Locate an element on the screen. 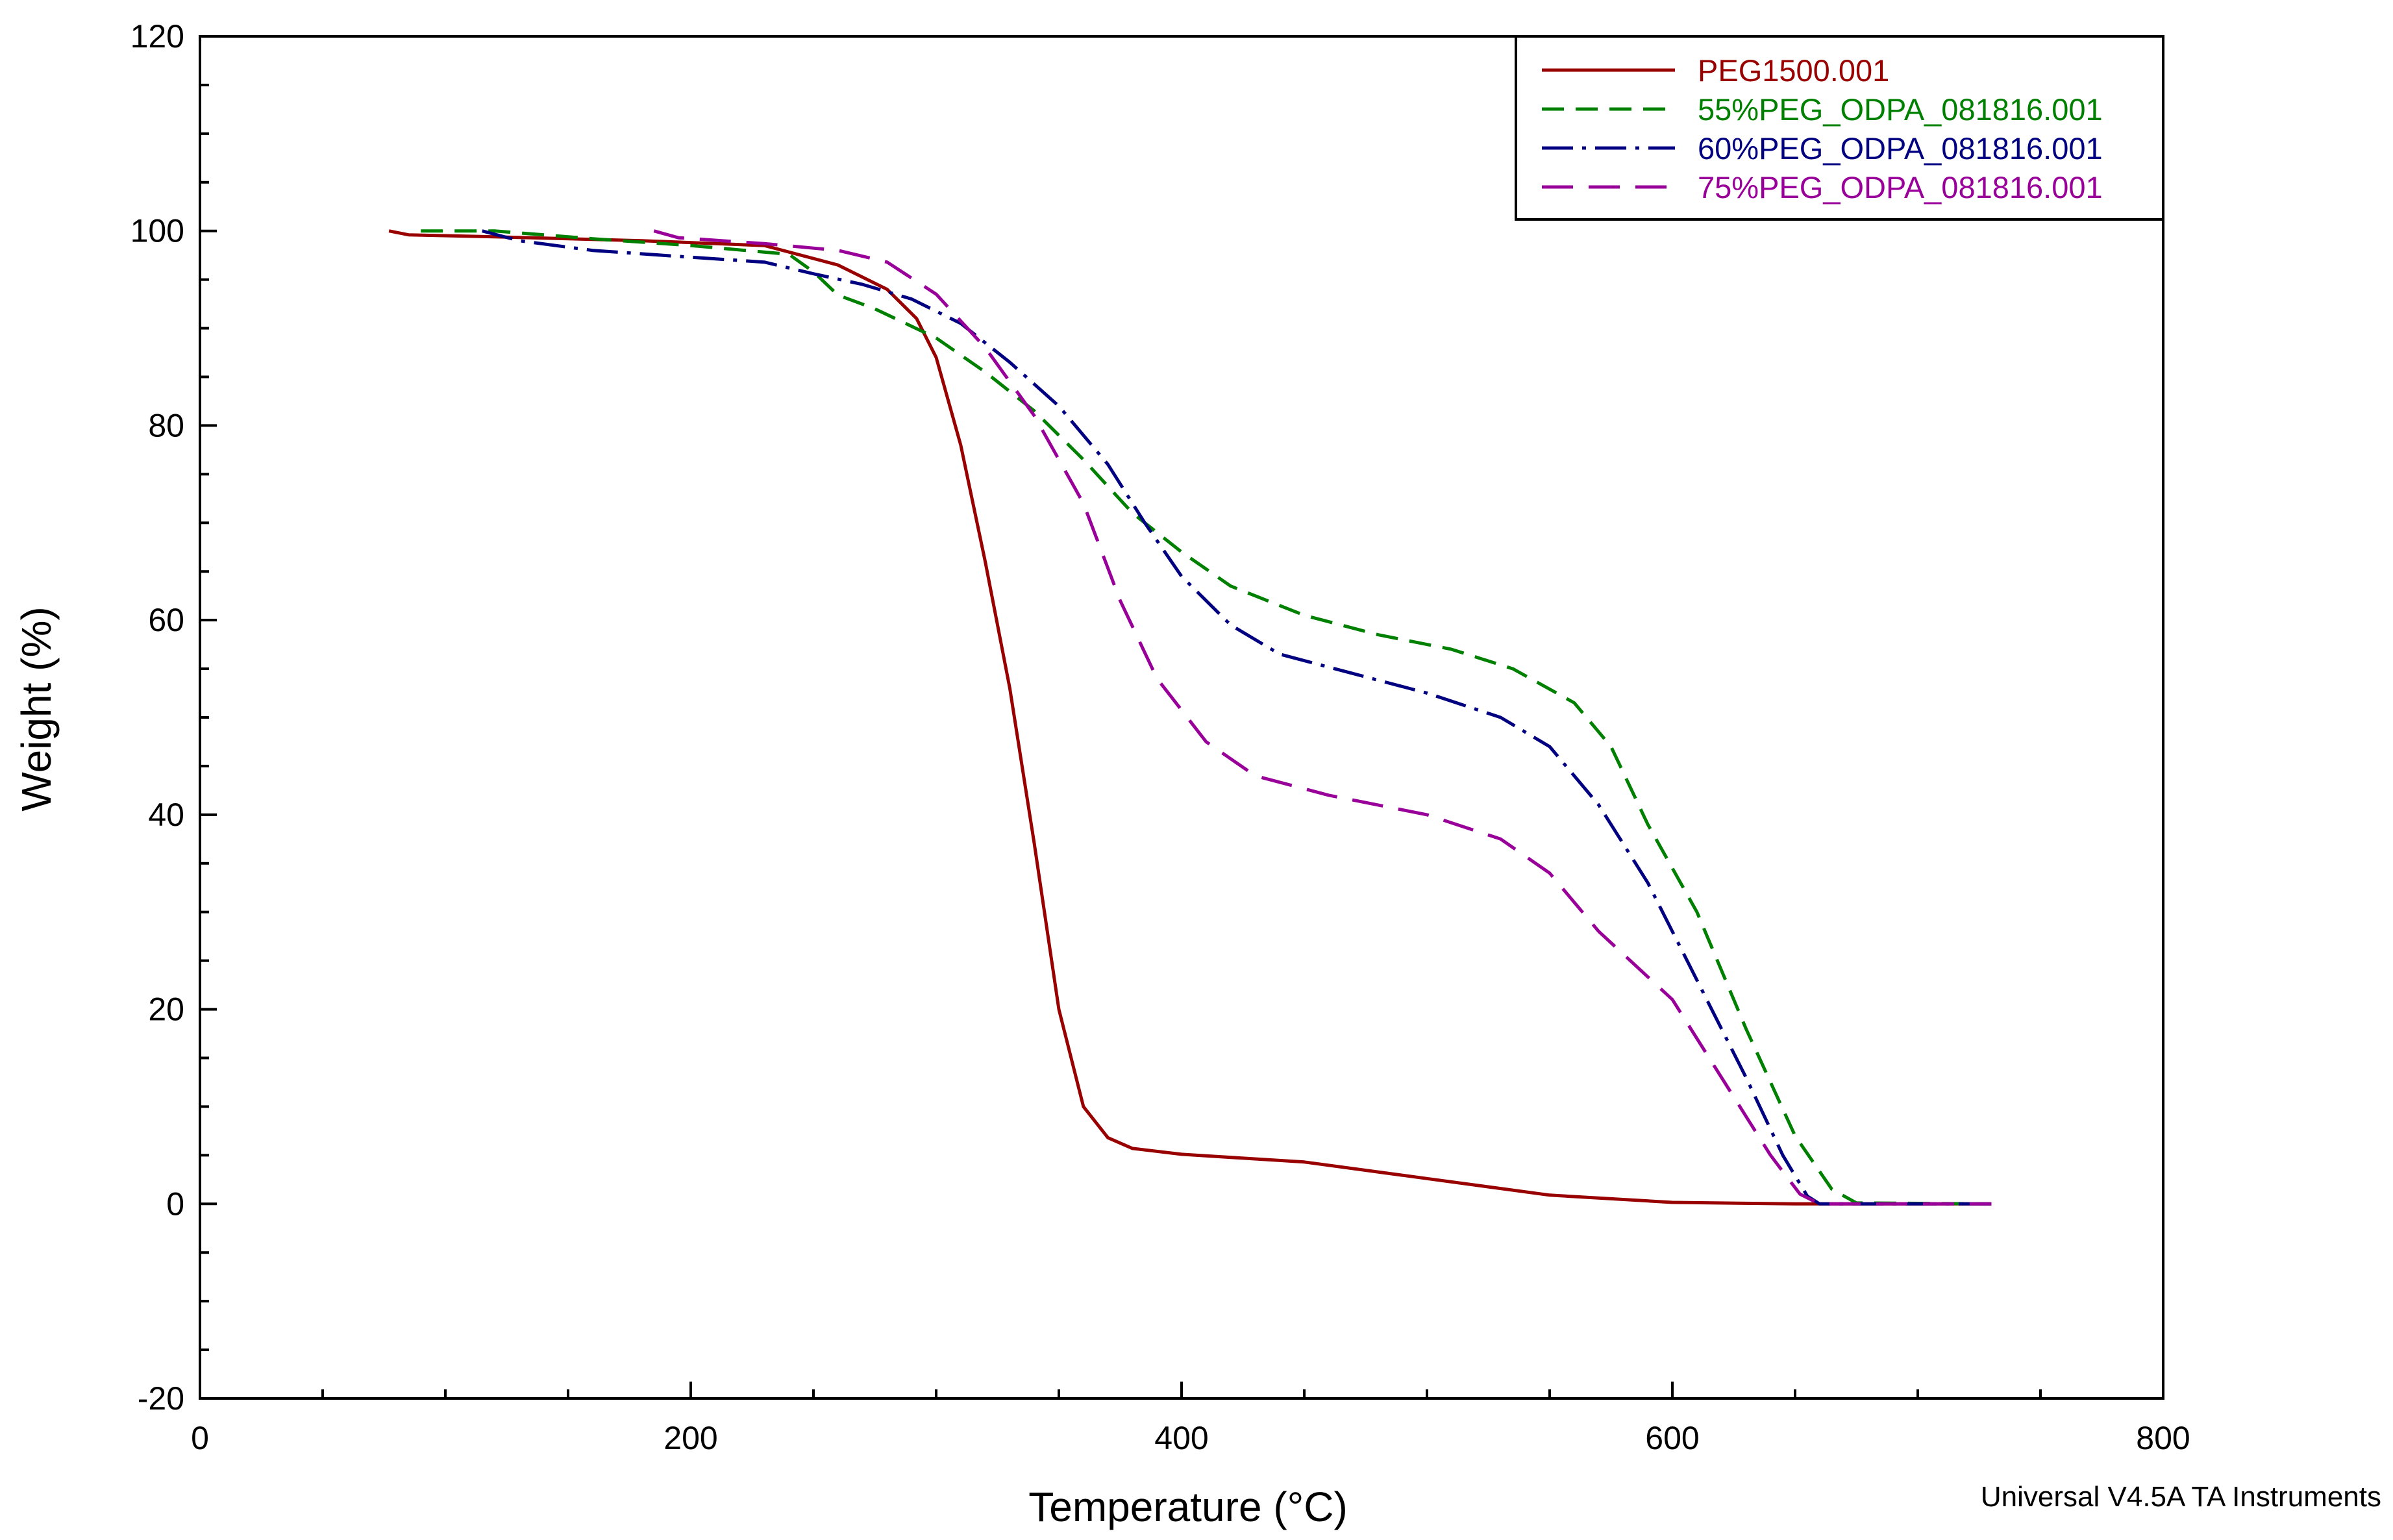  legend-box is located at coordinates (1839, 128).